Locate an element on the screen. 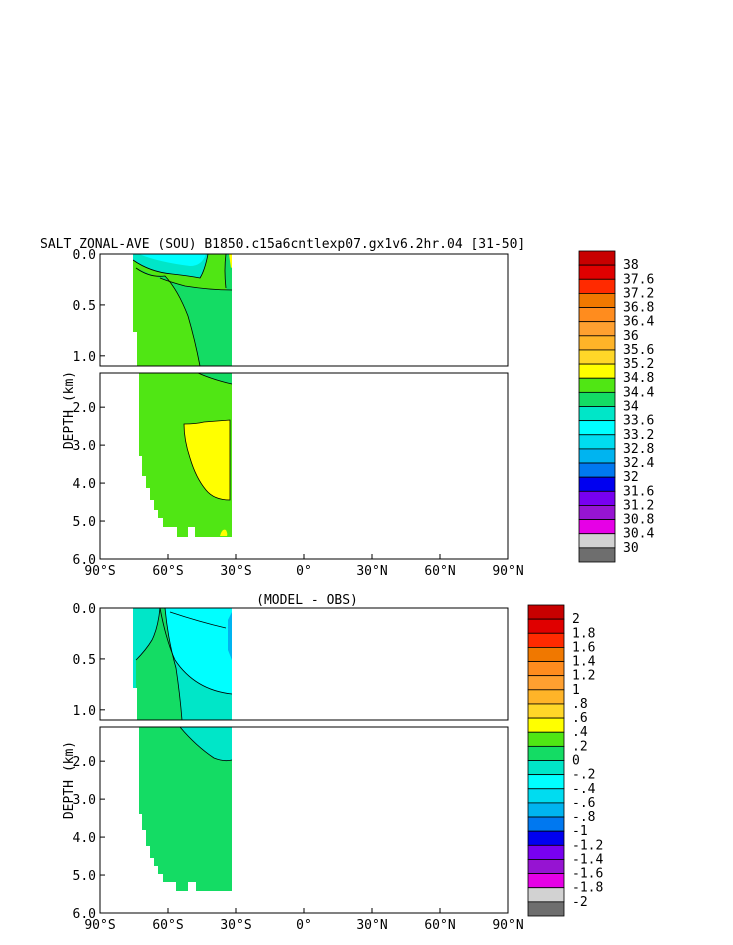  colorbar-label: 30 is located at coordinates (631, 548).